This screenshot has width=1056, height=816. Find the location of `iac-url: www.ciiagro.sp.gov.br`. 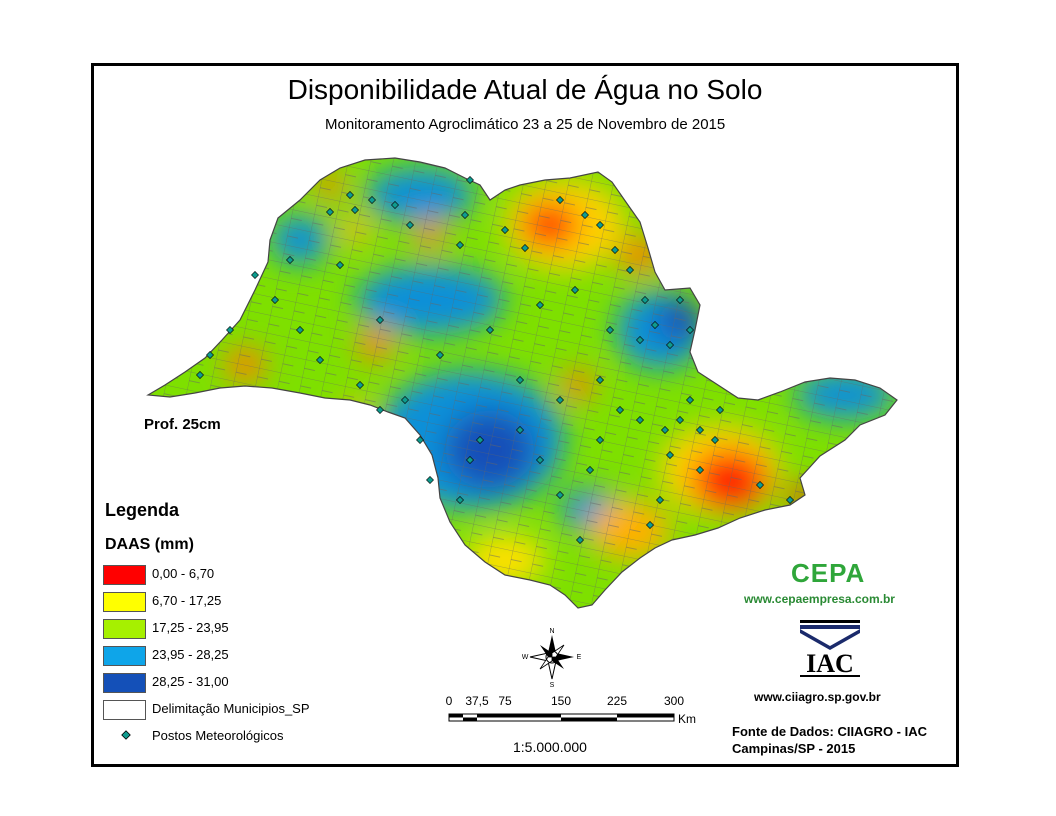

iac-url: www.ciiagro.sp.gov.br is located at coordinates (817, 697).